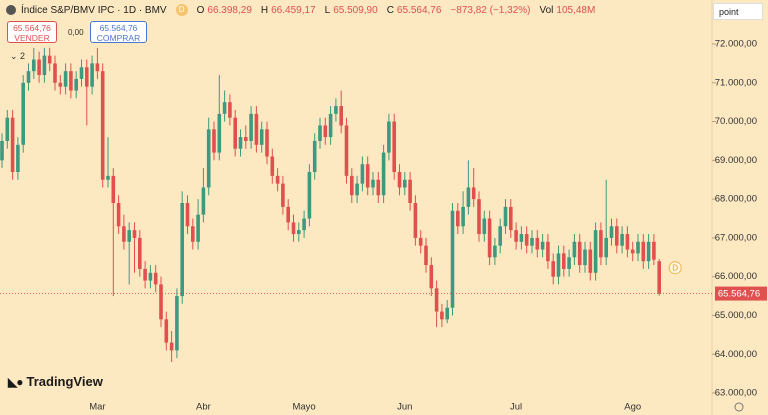 The image size is (768, 415). I want to click on collapse-toggle: ⌄ 2, so click(18, 56).